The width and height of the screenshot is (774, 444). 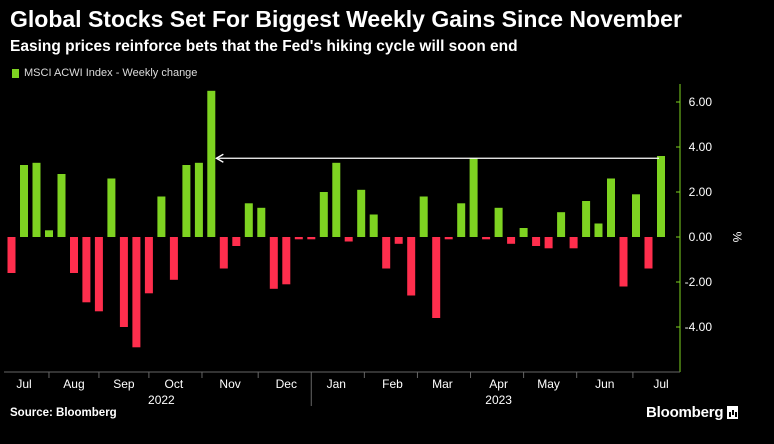 I want to click on y-tick-label: -4.00, so click(x=699, y=327).